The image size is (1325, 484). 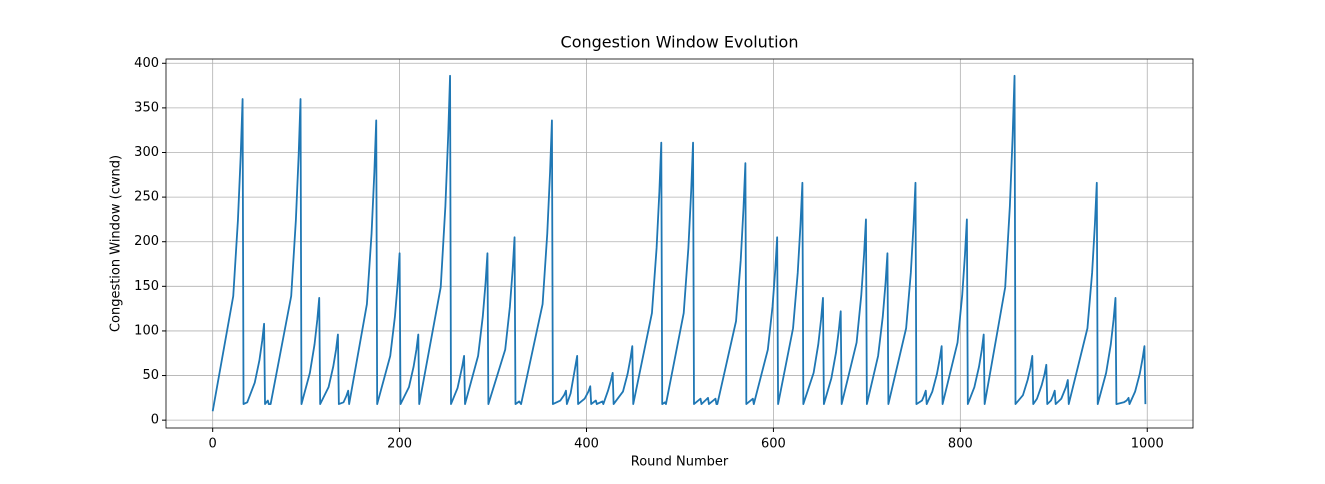 What do you see at coordinates (116, 243) in the screenshot?
I see `y-axis-label: Congestion Window (cwnd)` at bounding box center [116, 243].